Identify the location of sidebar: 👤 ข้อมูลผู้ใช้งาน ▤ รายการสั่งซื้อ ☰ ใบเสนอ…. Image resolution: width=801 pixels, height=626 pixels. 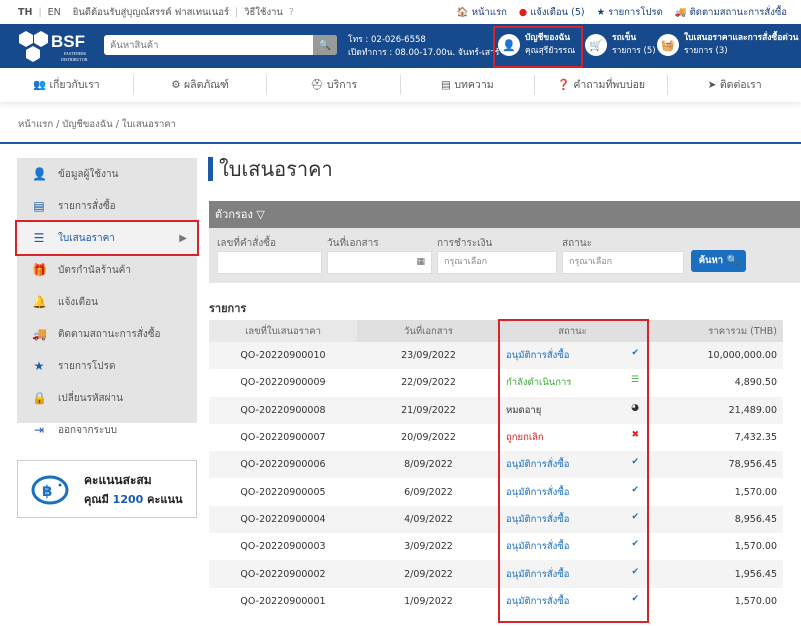
(107, 297).